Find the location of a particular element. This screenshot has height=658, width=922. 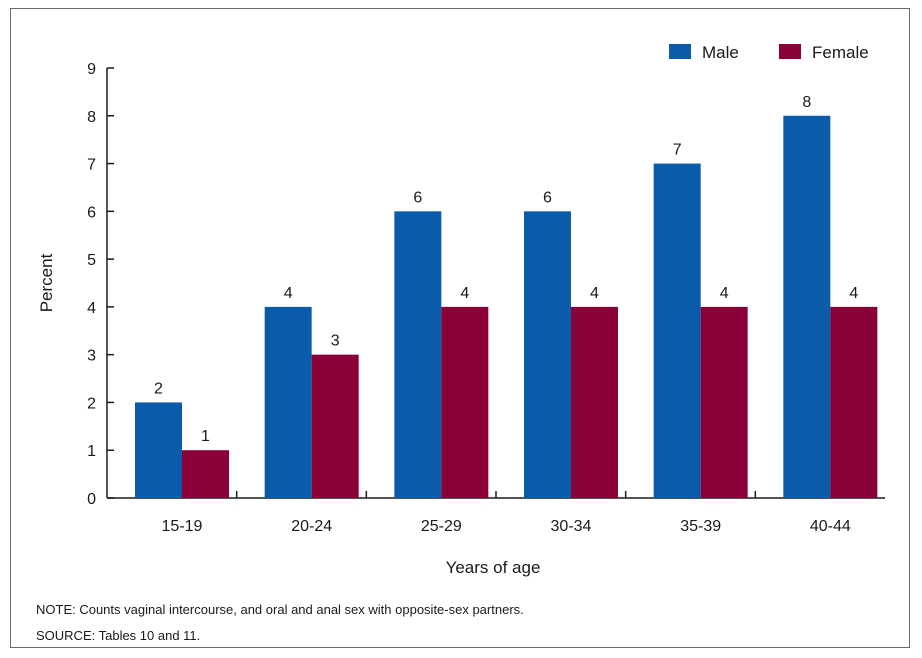

data-label: 8 is located at coordinates (806, 102).